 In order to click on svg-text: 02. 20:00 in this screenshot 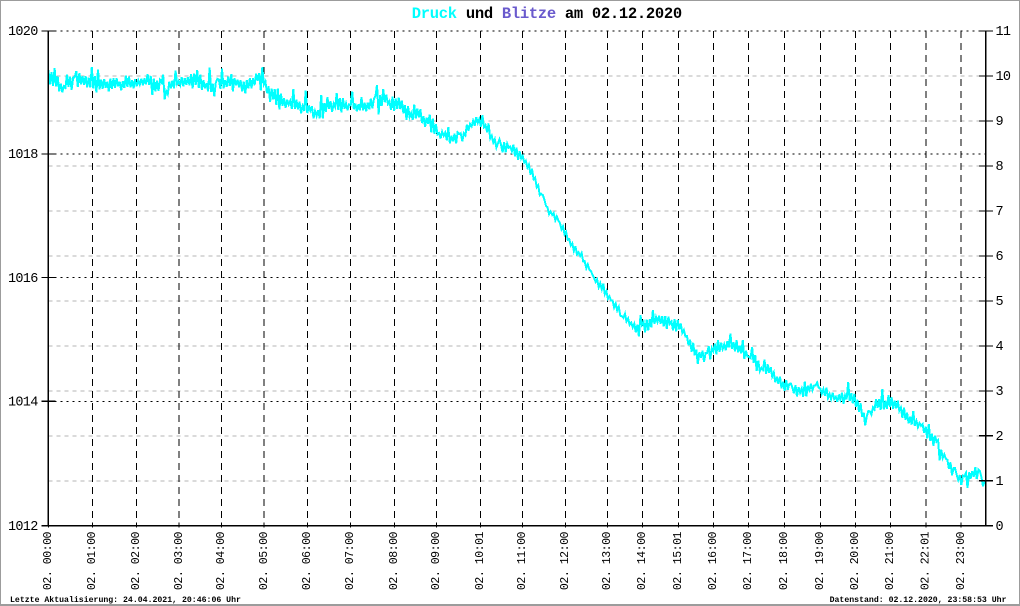, I will do `click(855, 560)`.